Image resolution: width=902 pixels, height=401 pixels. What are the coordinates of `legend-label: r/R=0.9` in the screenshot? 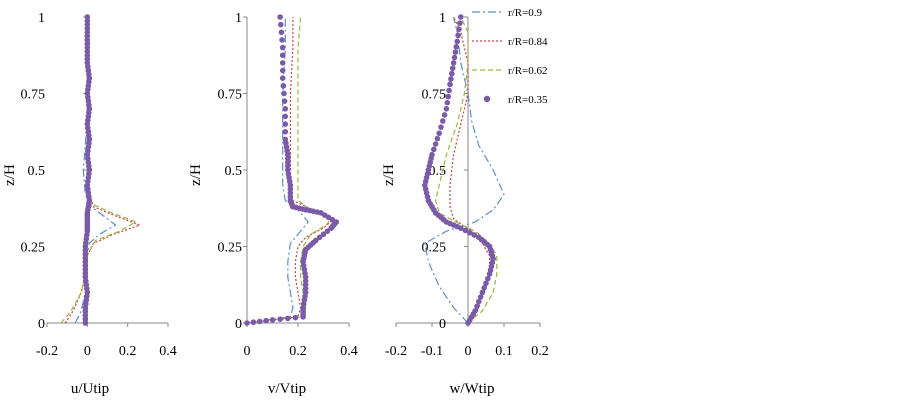 It's located at (525, 13).